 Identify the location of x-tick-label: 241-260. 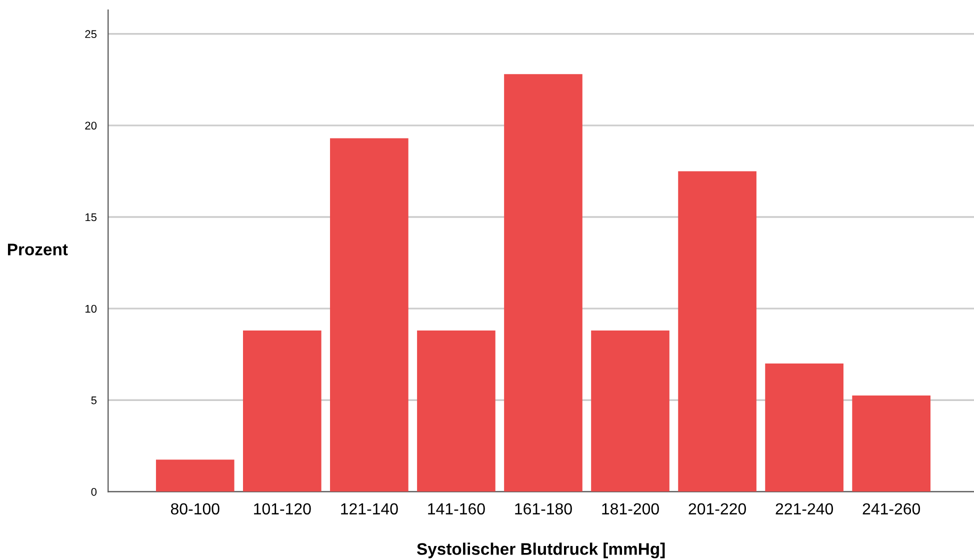
(891, 509).